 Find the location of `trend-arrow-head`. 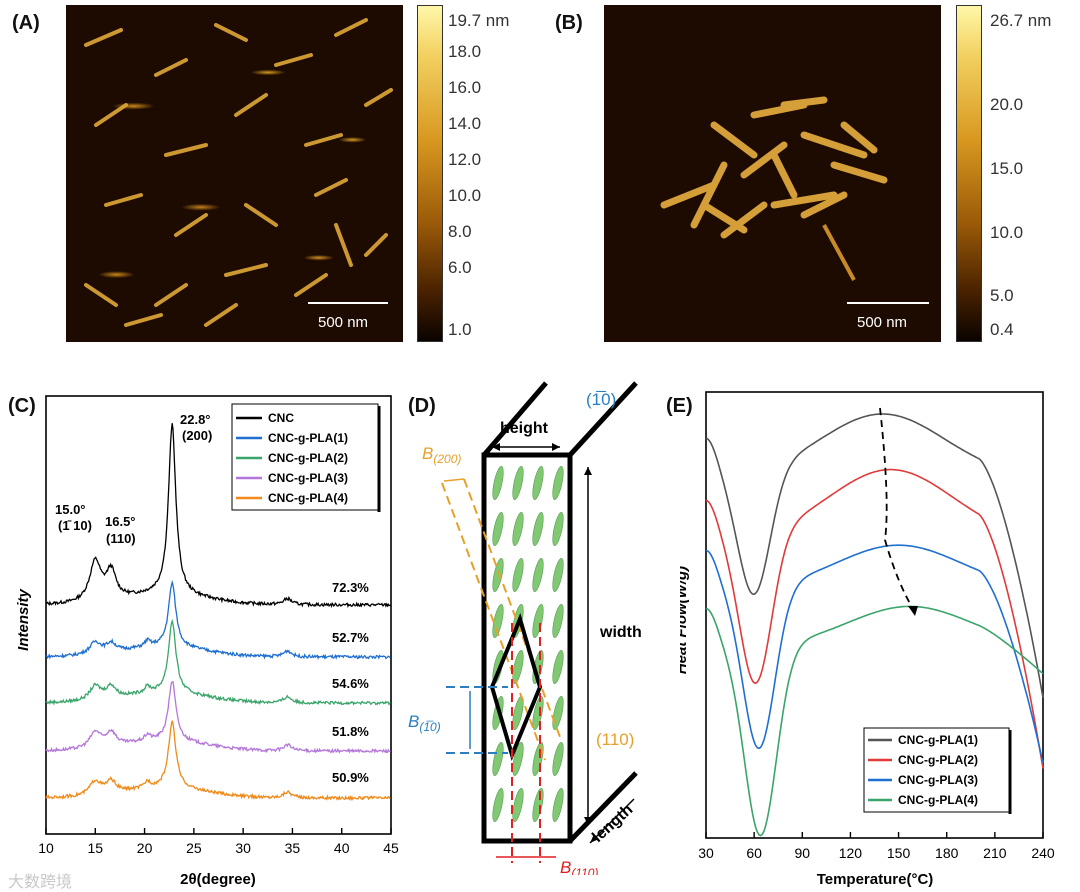

trend-arrow-head is located at coordinates (913, 611).